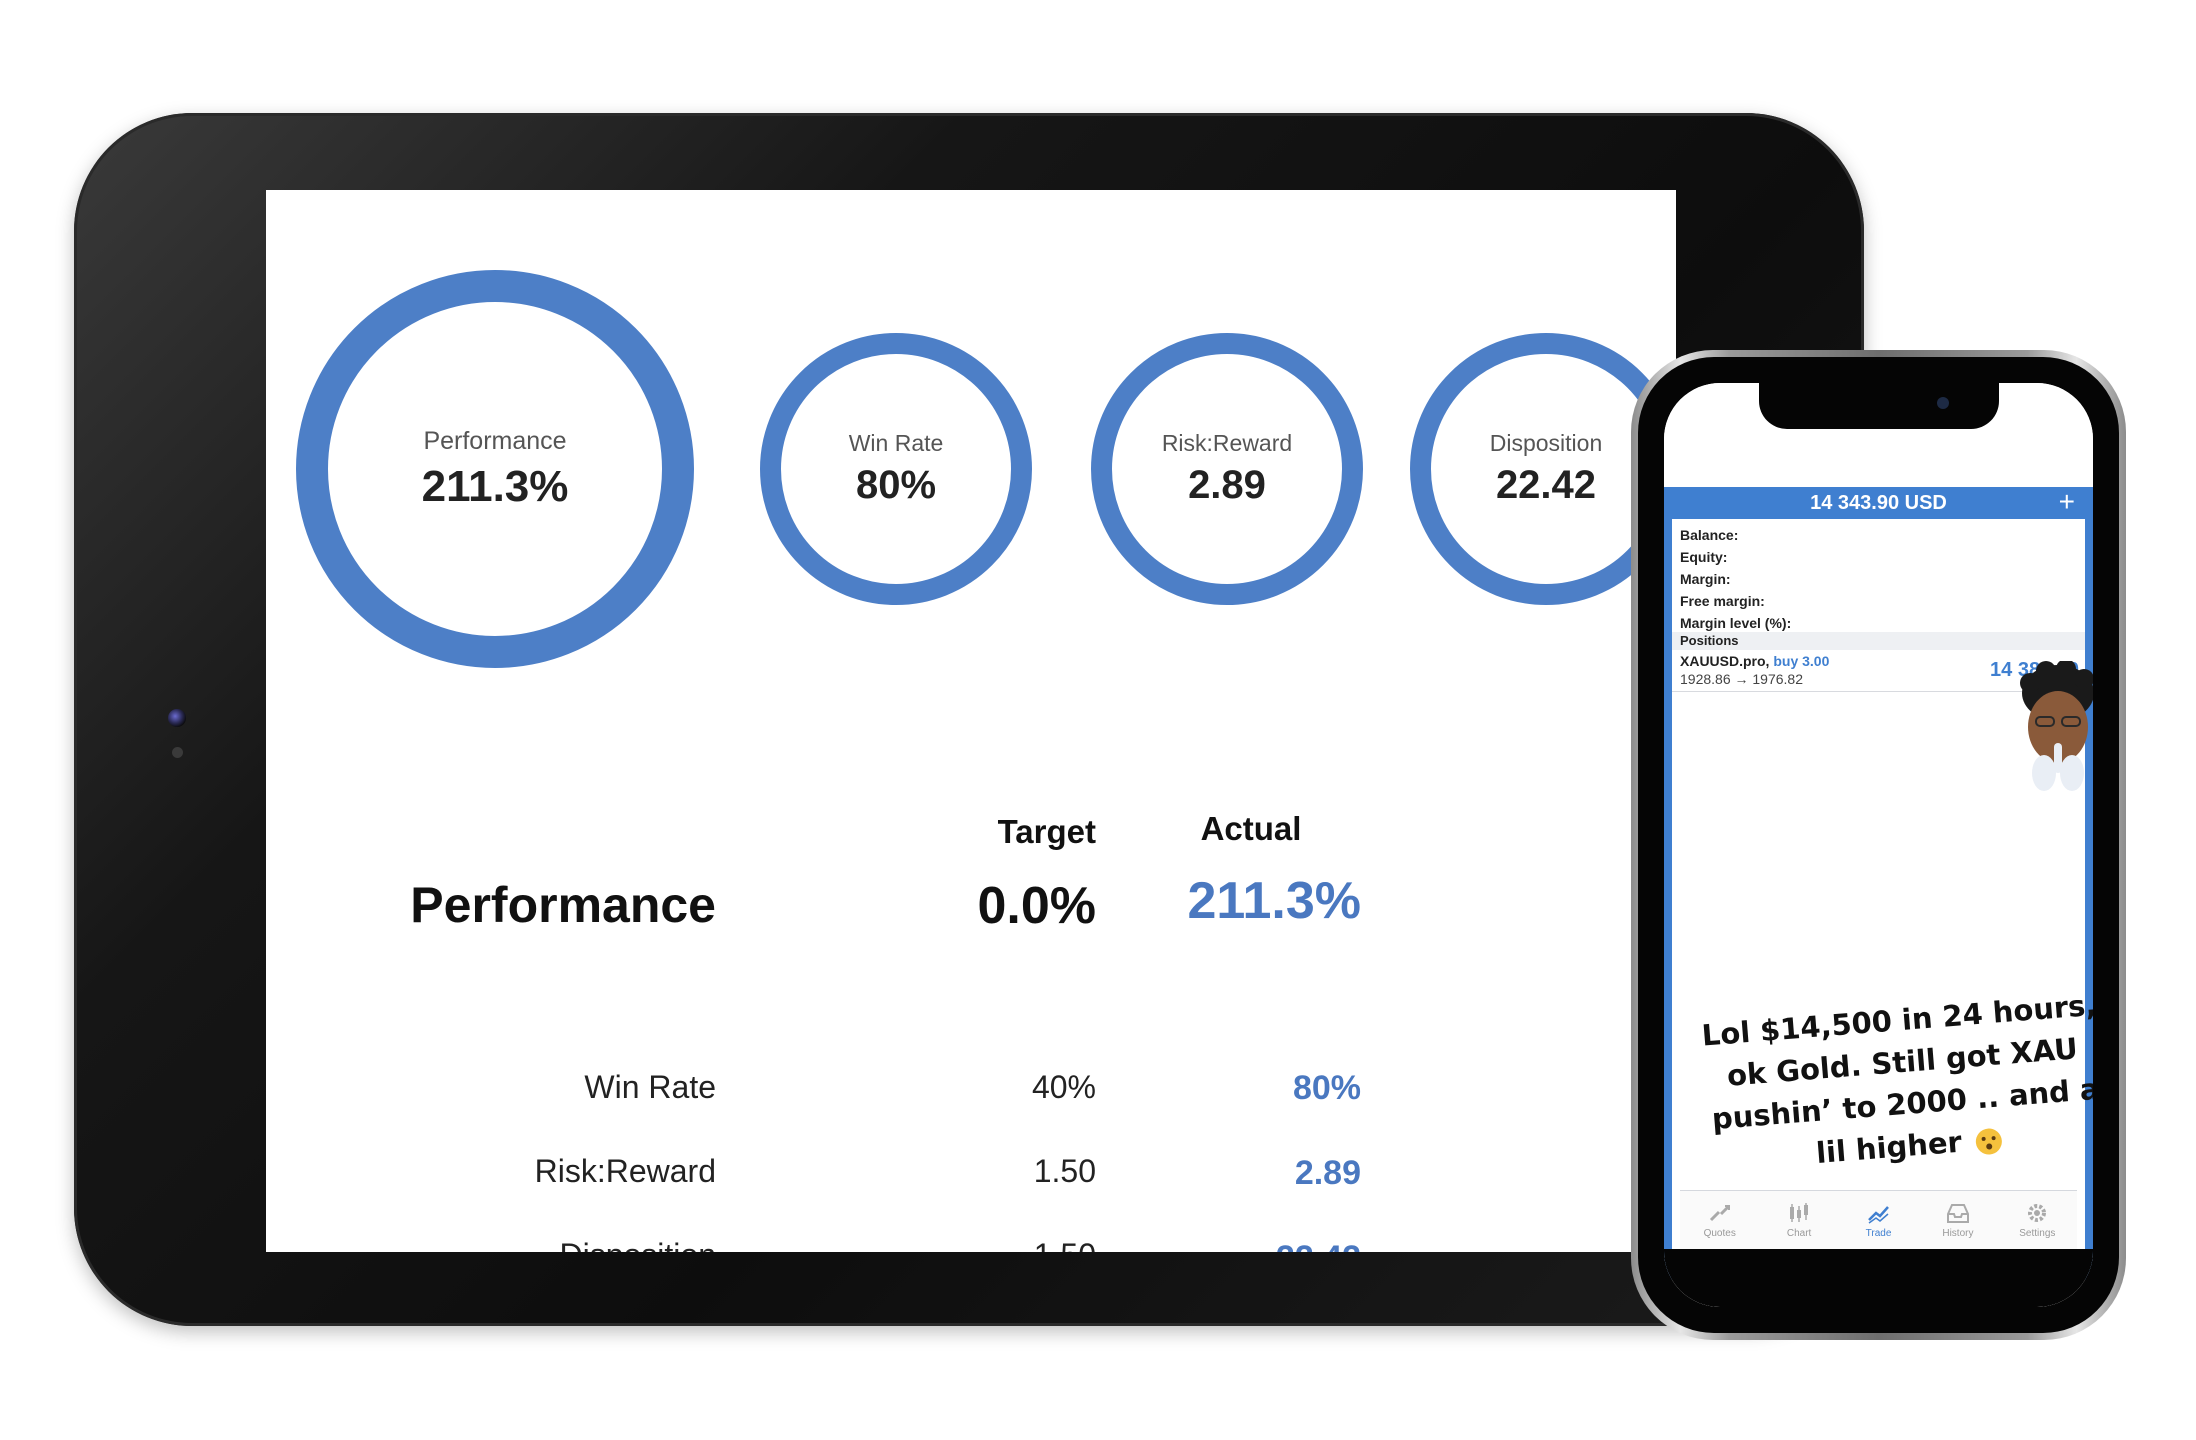  Describe the element at coordinates (1326, 1088) in the screenshot. I see `win-rate-actual-value: 80%` at that location.